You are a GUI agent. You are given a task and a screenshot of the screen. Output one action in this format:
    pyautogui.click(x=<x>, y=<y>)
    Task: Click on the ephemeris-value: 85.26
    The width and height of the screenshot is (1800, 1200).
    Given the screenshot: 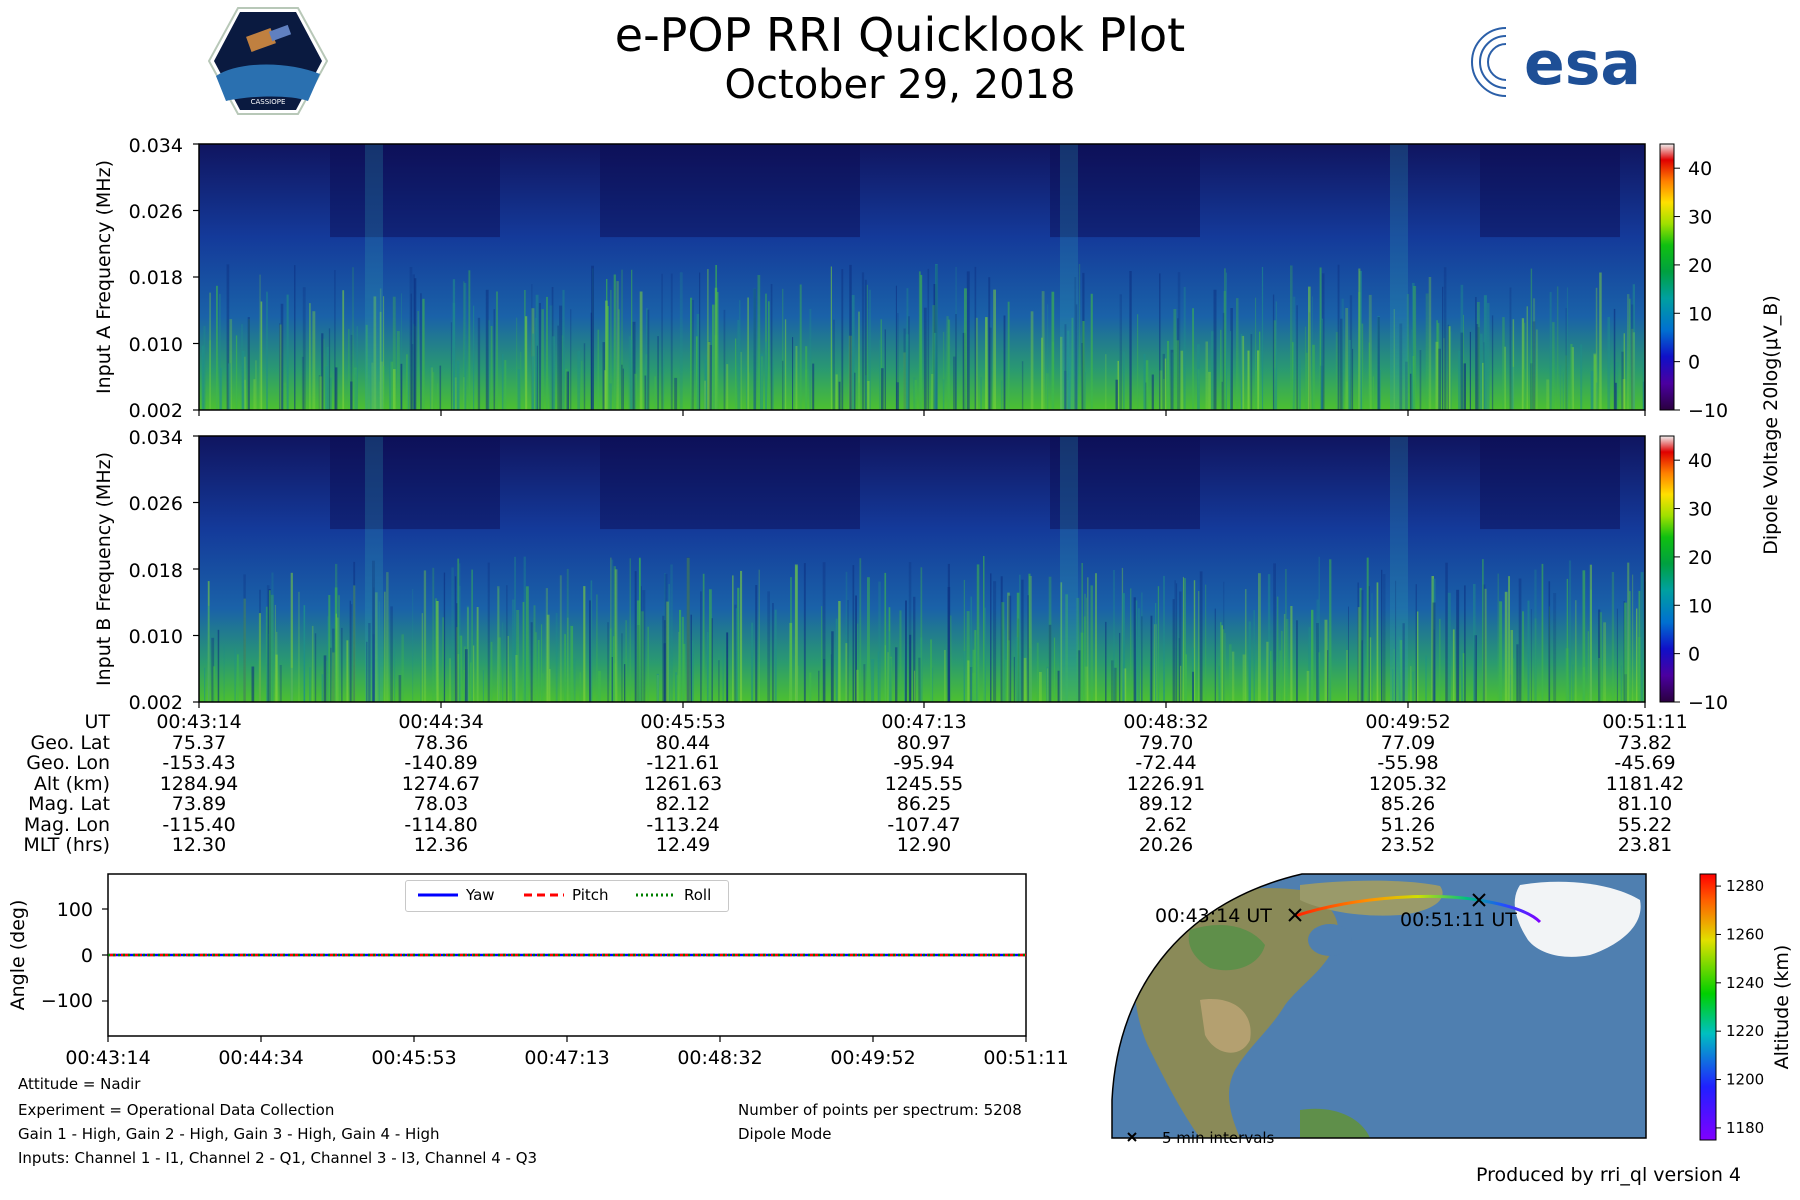 What is the action you would take?
    pyautogui.click(x=1408, y=804)
    